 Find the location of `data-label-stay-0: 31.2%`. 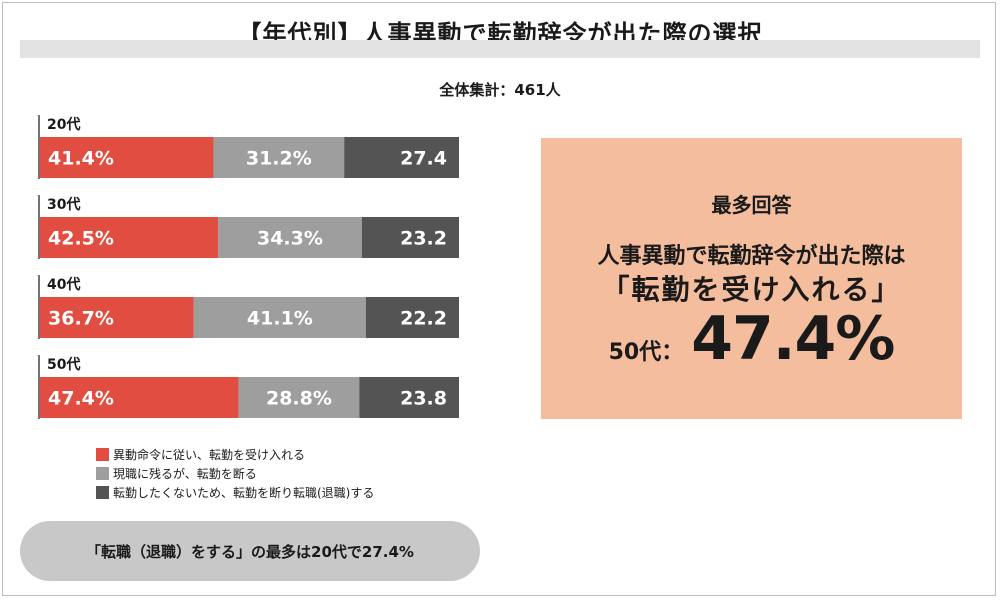

data-label-stay-0: 31.2% is located at coordinates (279, 159).